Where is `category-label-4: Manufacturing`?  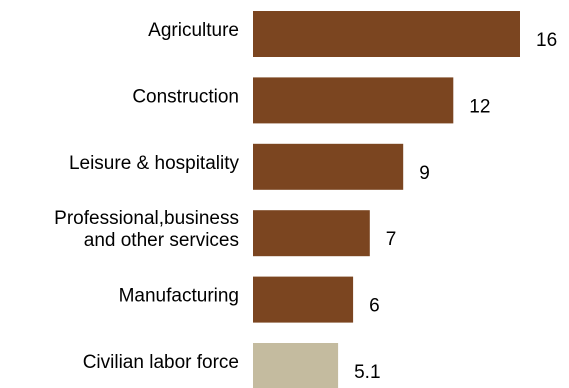
category-label-4: Manufacturing is located at coordinates (179, 296).